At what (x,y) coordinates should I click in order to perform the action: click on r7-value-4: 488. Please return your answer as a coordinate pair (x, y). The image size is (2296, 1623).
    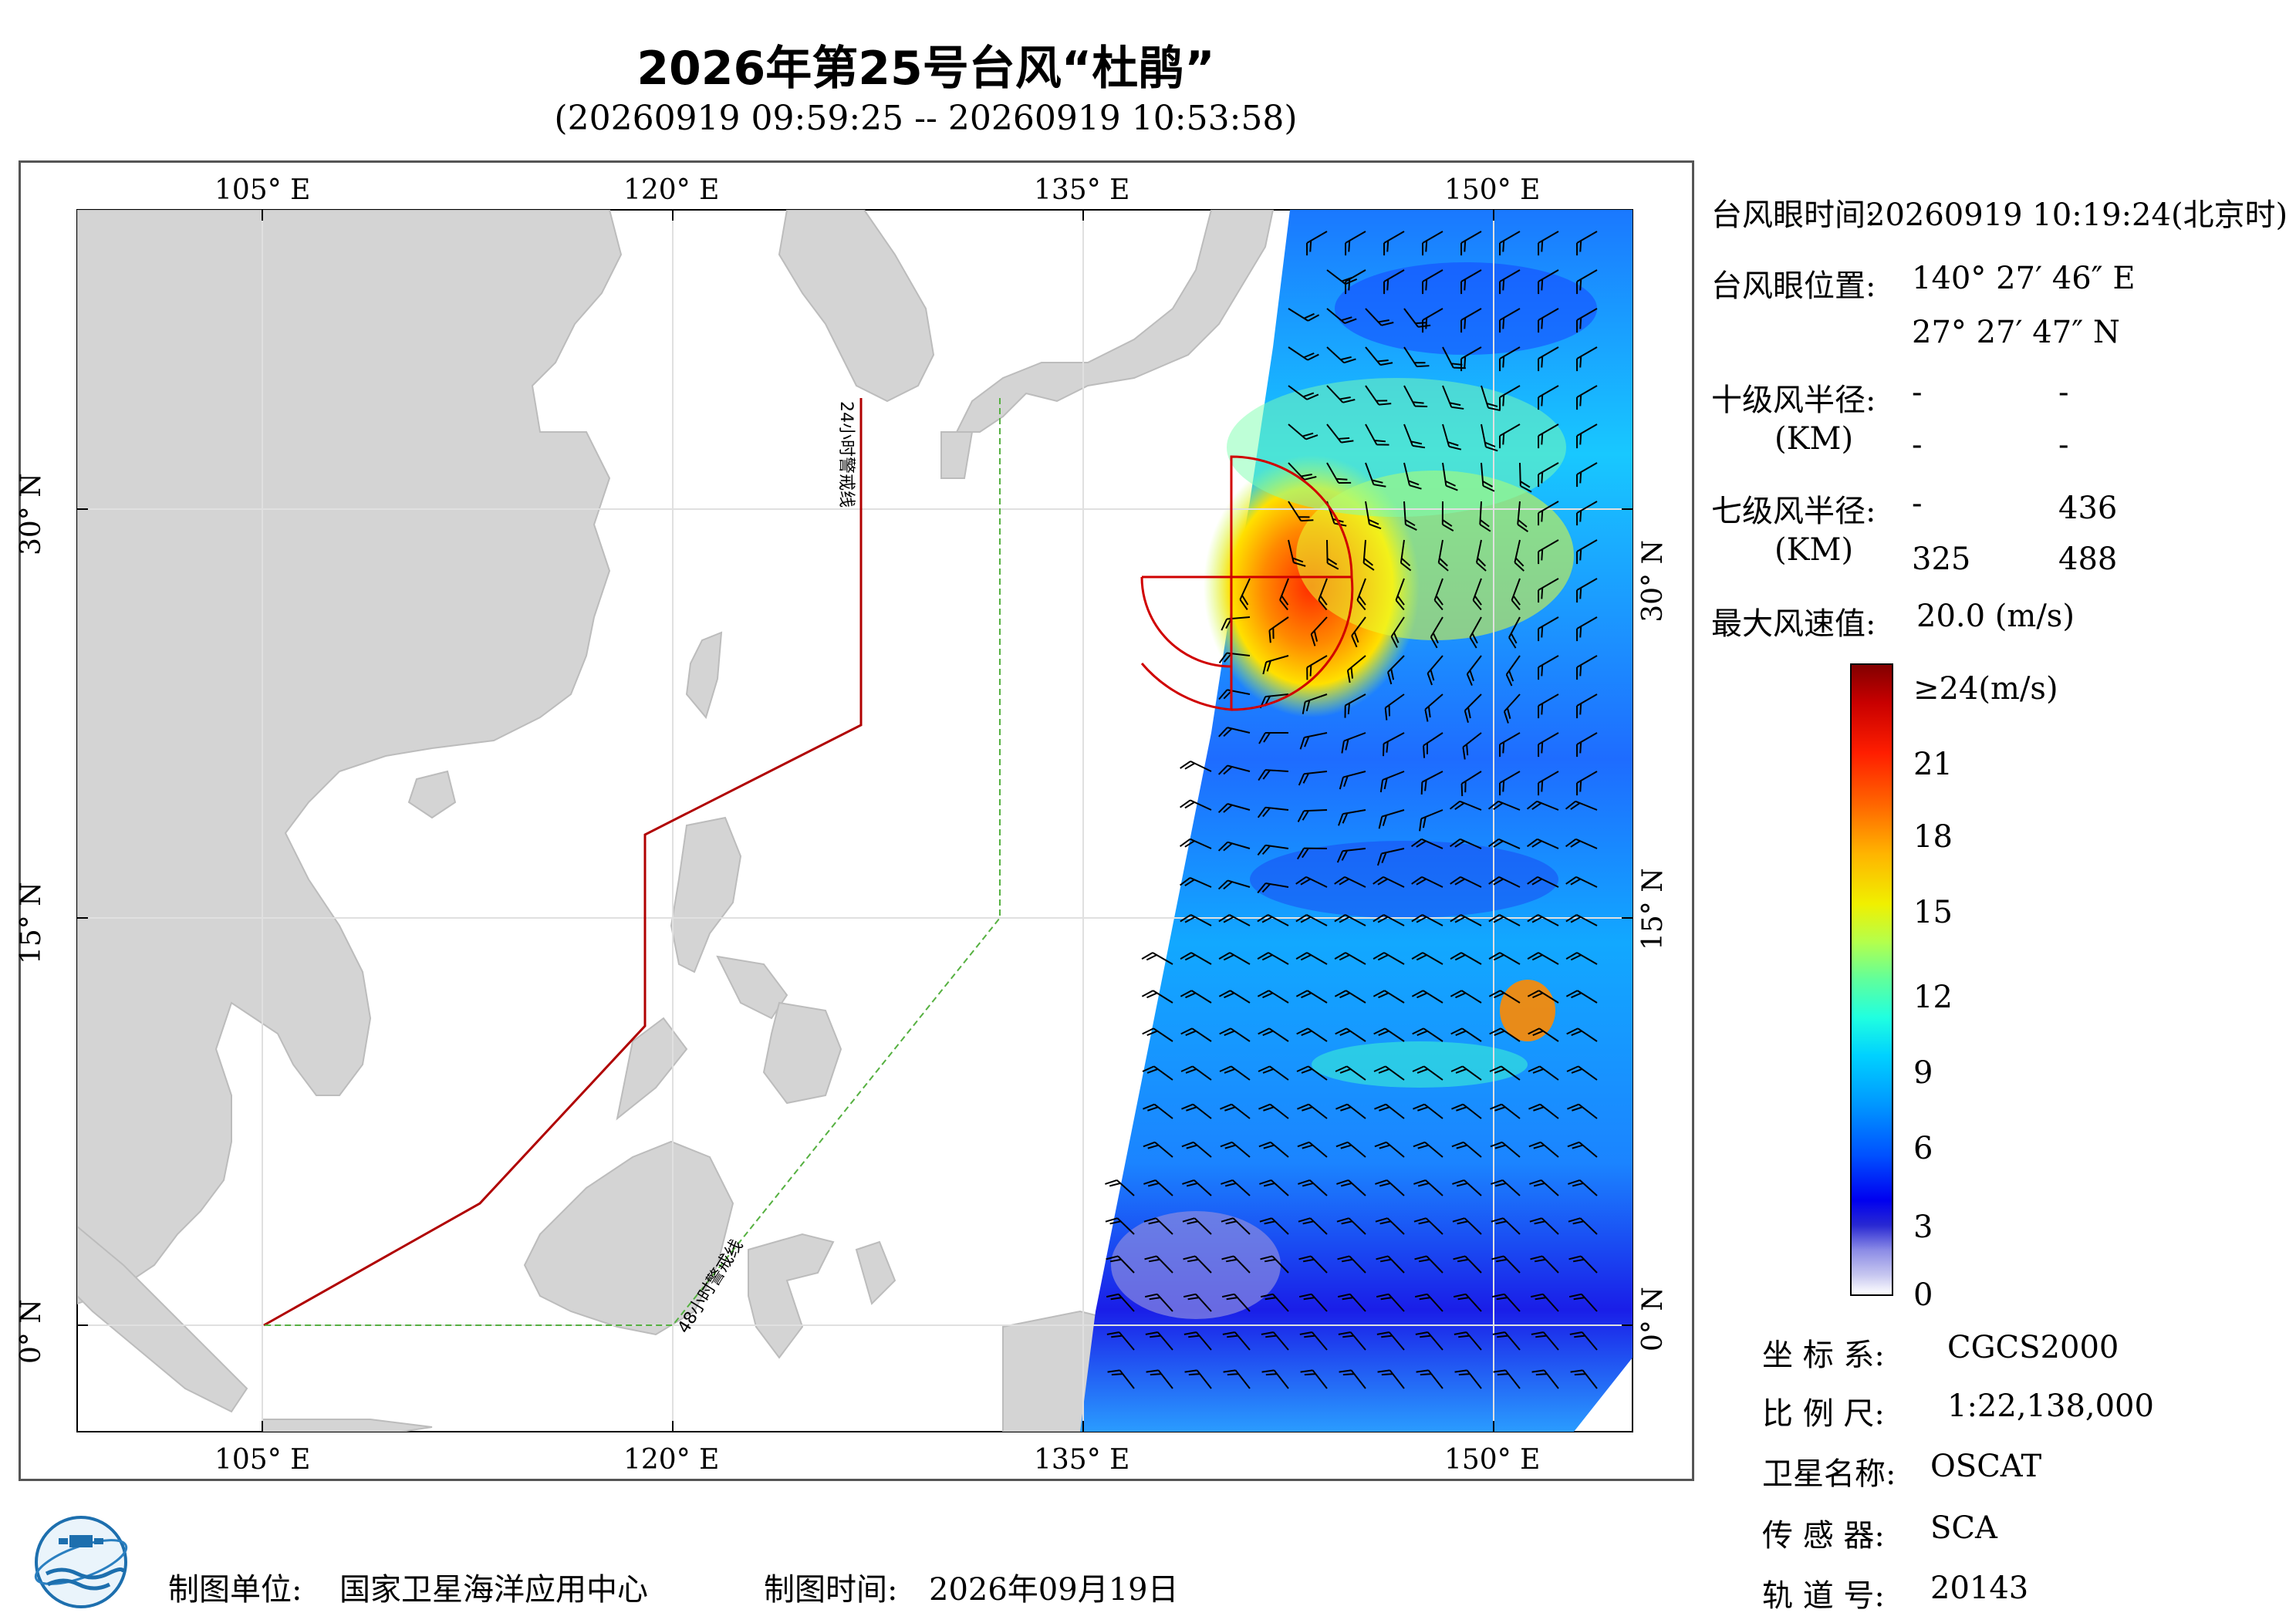
    Looking at the image, I should click on (2088, 559).